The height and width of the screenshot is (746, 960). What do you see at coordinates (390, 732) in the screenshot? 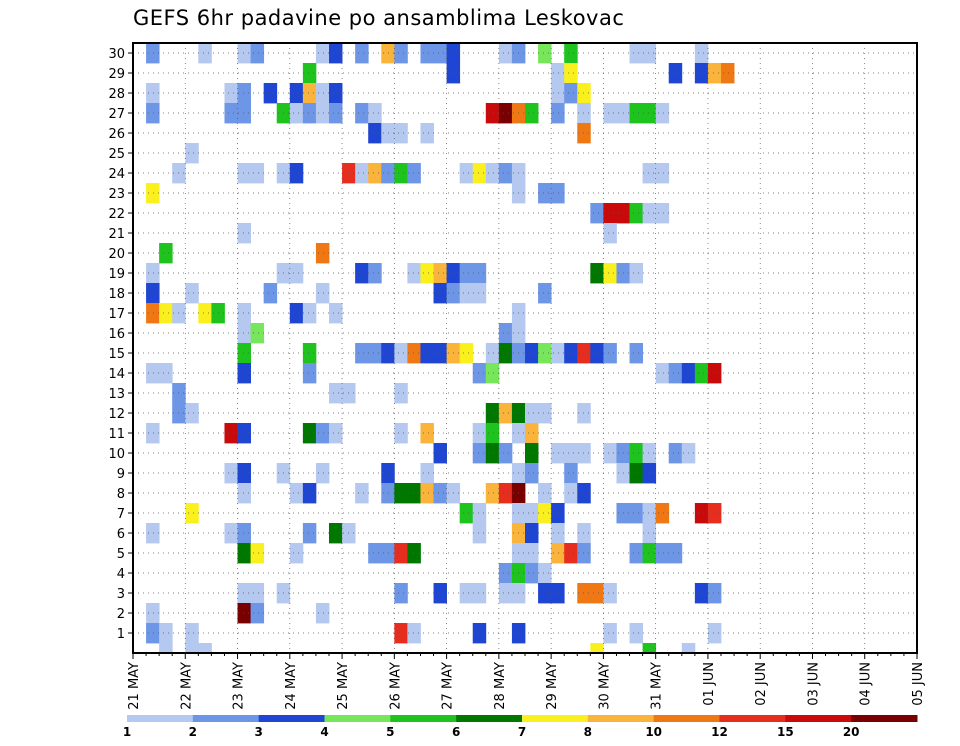
I see `colorbar-label: 5` at bounding box center [390, 732].